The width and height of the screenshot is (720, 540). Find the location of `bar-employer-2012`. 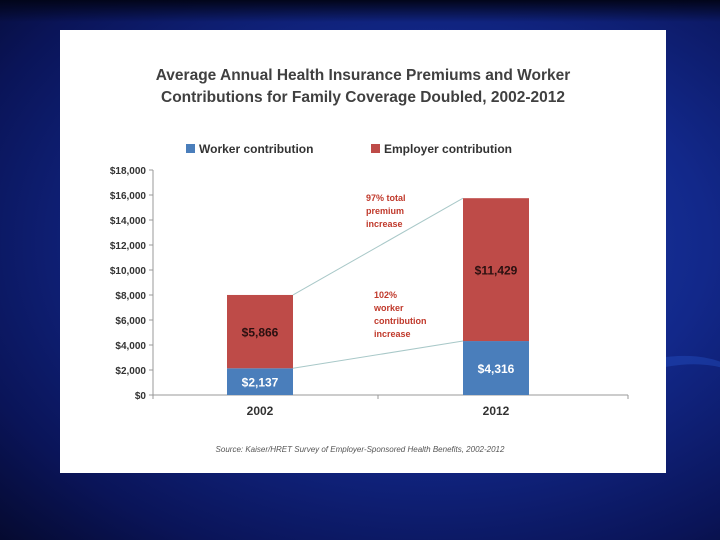

bar-employer-2012 is located at coordinates (496, 270).